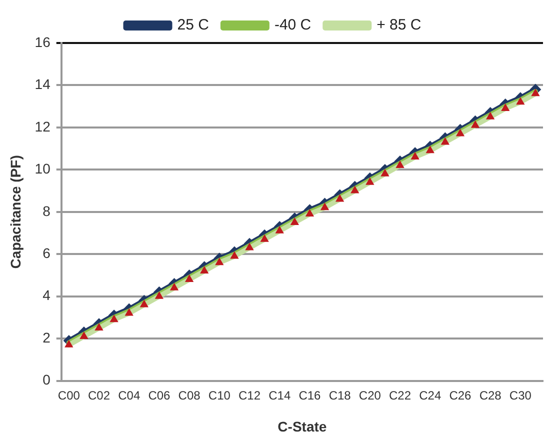  I want to click on y-tick-label: 14, so click(42, 84).